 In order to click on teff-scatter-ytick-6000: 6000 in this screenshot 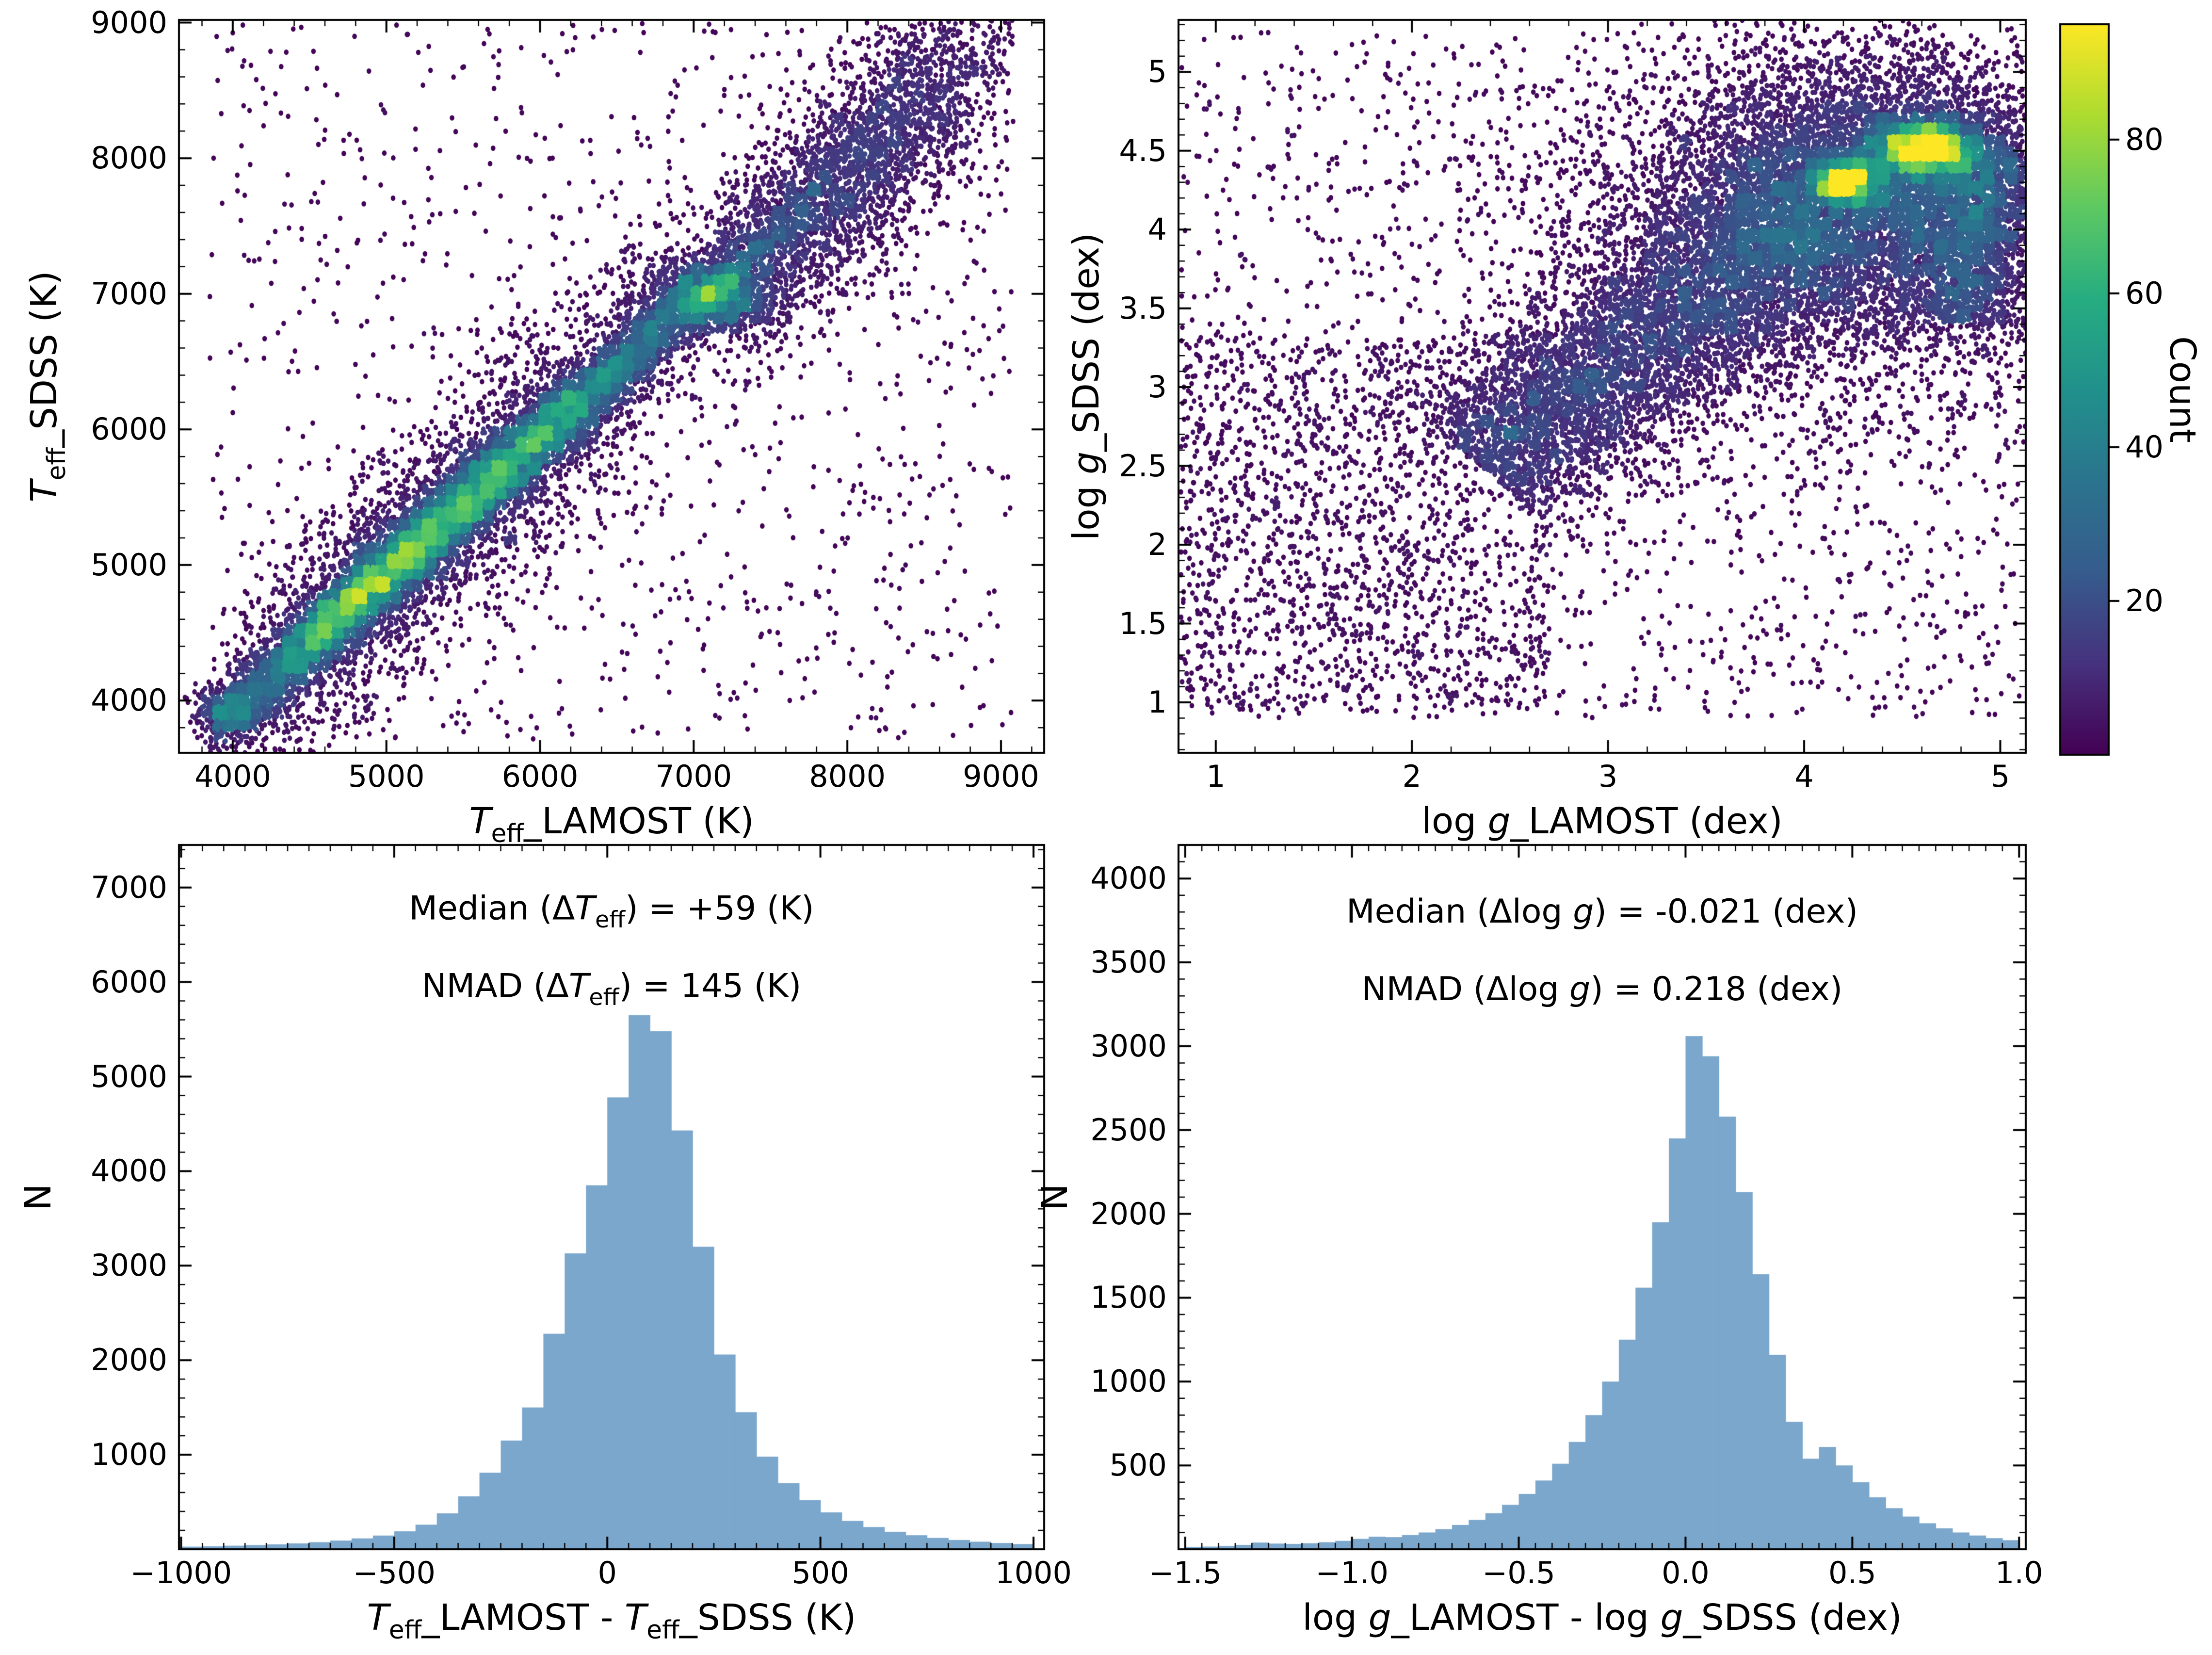, I will do `click(129, 429)`.